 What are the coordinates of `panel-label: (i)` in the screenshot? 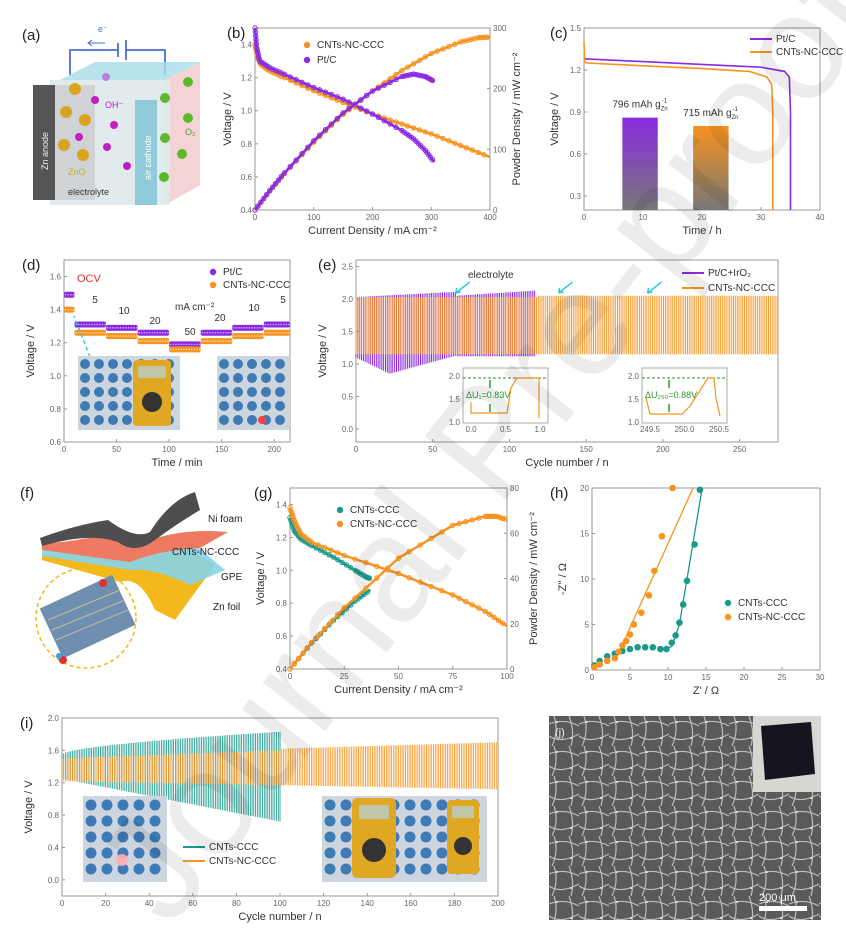 It's located at (26, 723).